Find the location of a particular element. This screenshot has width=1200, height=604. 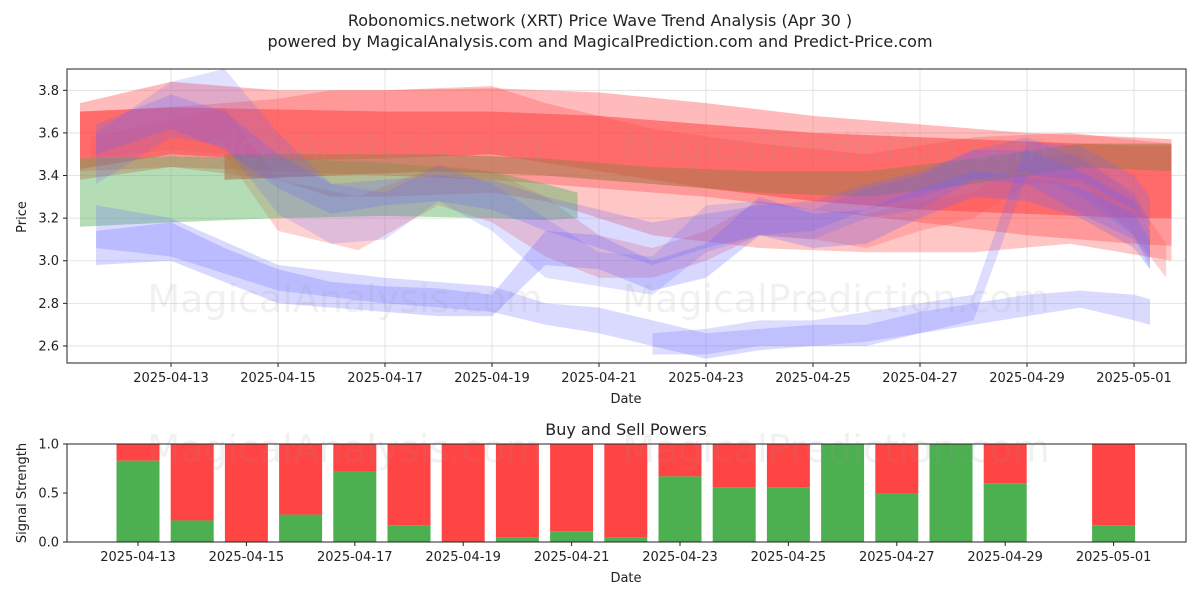

signal-x-tick-label: 2025-04-21 is located at coordinates (572, 557).